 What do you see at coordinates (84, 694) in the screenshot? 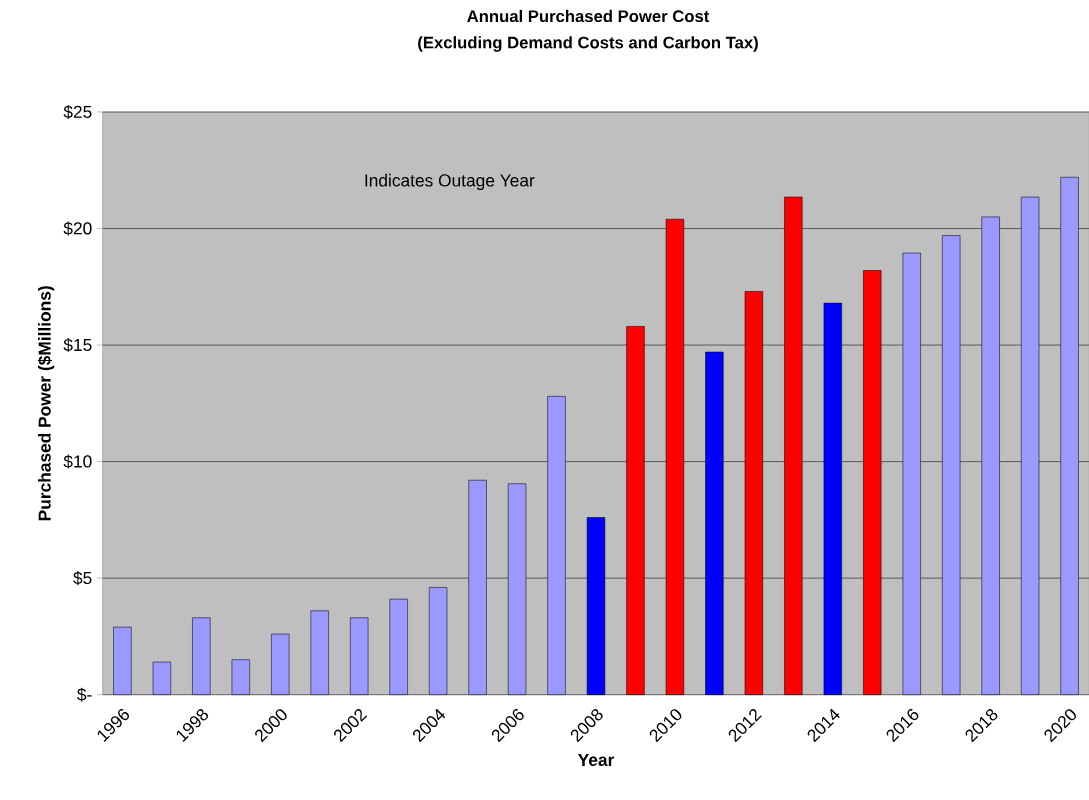
I see `y-tick-label: $-` at bounding box center [84, 694].